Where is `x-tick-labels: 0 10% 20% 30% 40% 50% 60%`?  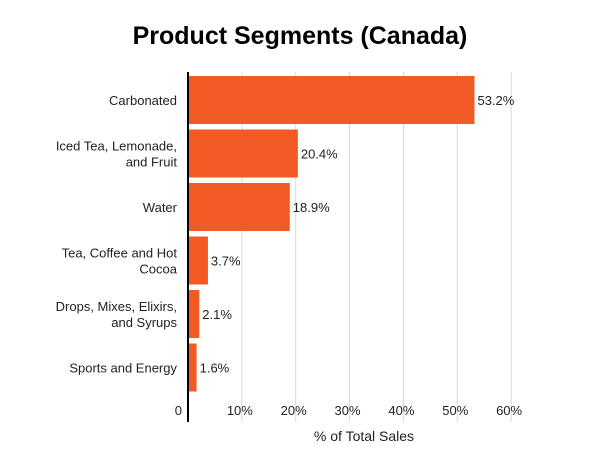 x-tick-labels: 0 10% 20% 30% 40% 50% 60% is located at coordinates (349, 410).